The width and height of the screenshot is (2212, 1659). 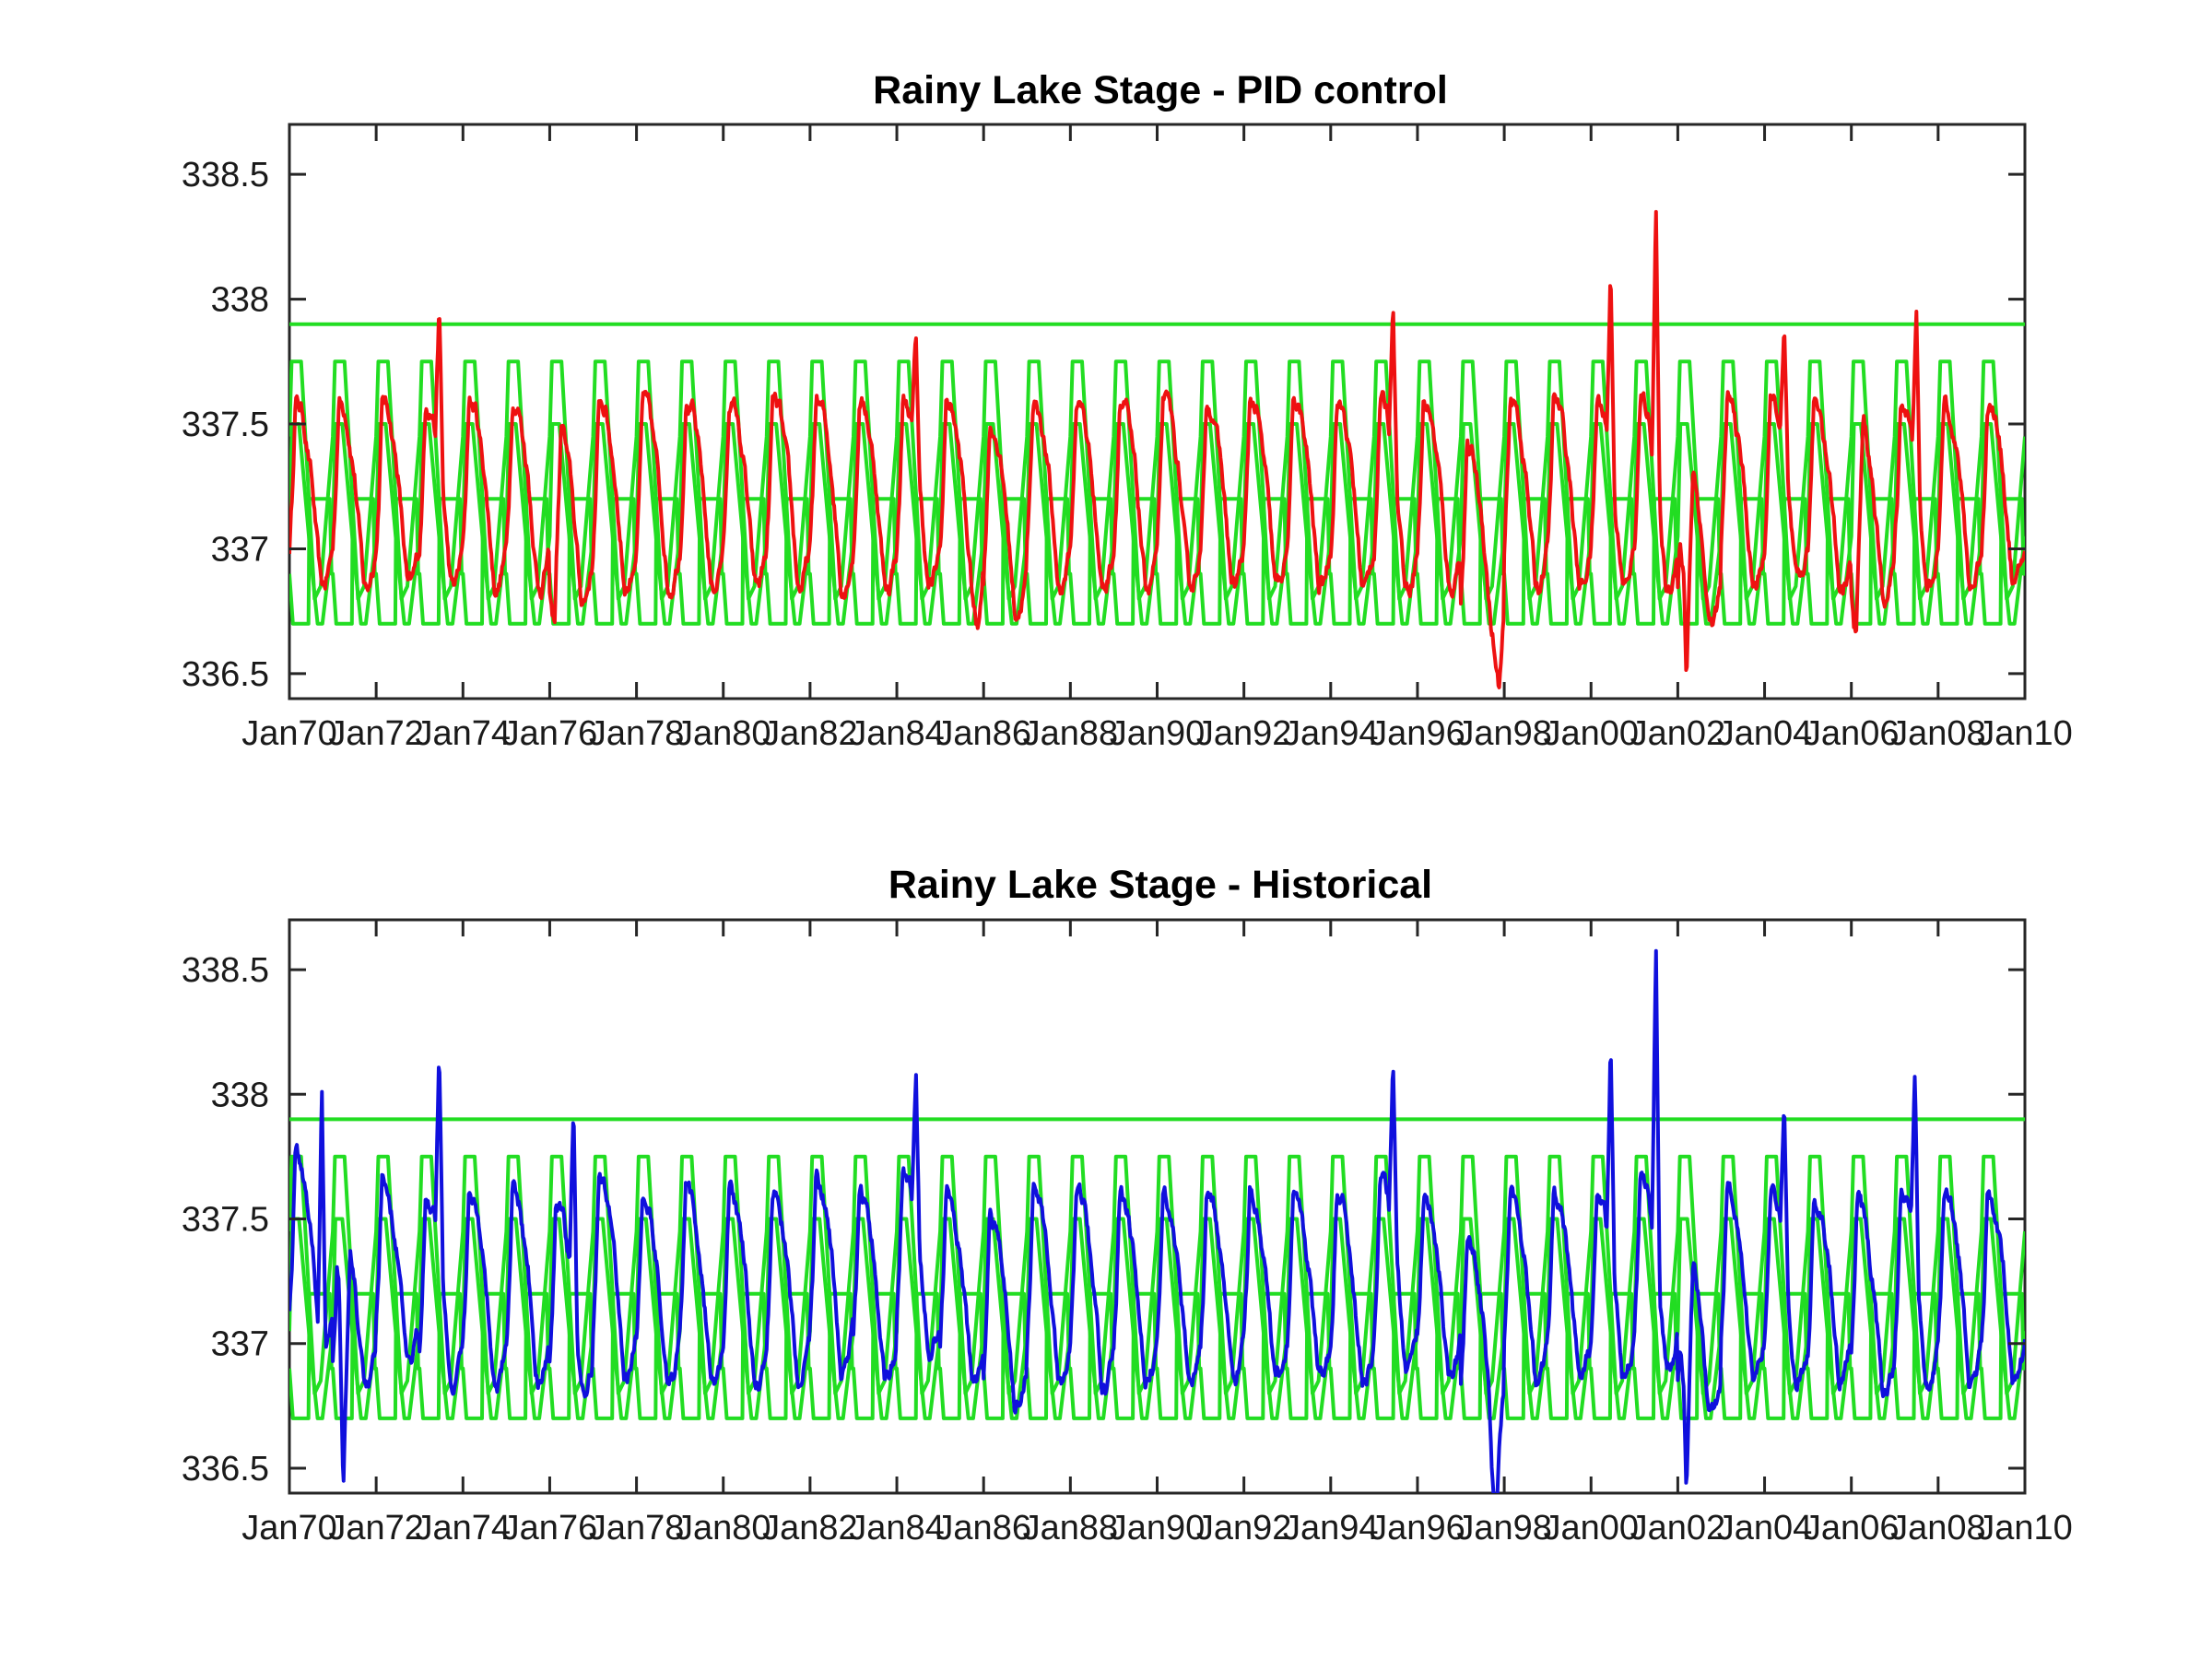 What do you see at coordinates (1160, 885) in the screenshot?
I see `chart-title: Rainy Lake Stage - Historical` at bounding box center [1160, 885].